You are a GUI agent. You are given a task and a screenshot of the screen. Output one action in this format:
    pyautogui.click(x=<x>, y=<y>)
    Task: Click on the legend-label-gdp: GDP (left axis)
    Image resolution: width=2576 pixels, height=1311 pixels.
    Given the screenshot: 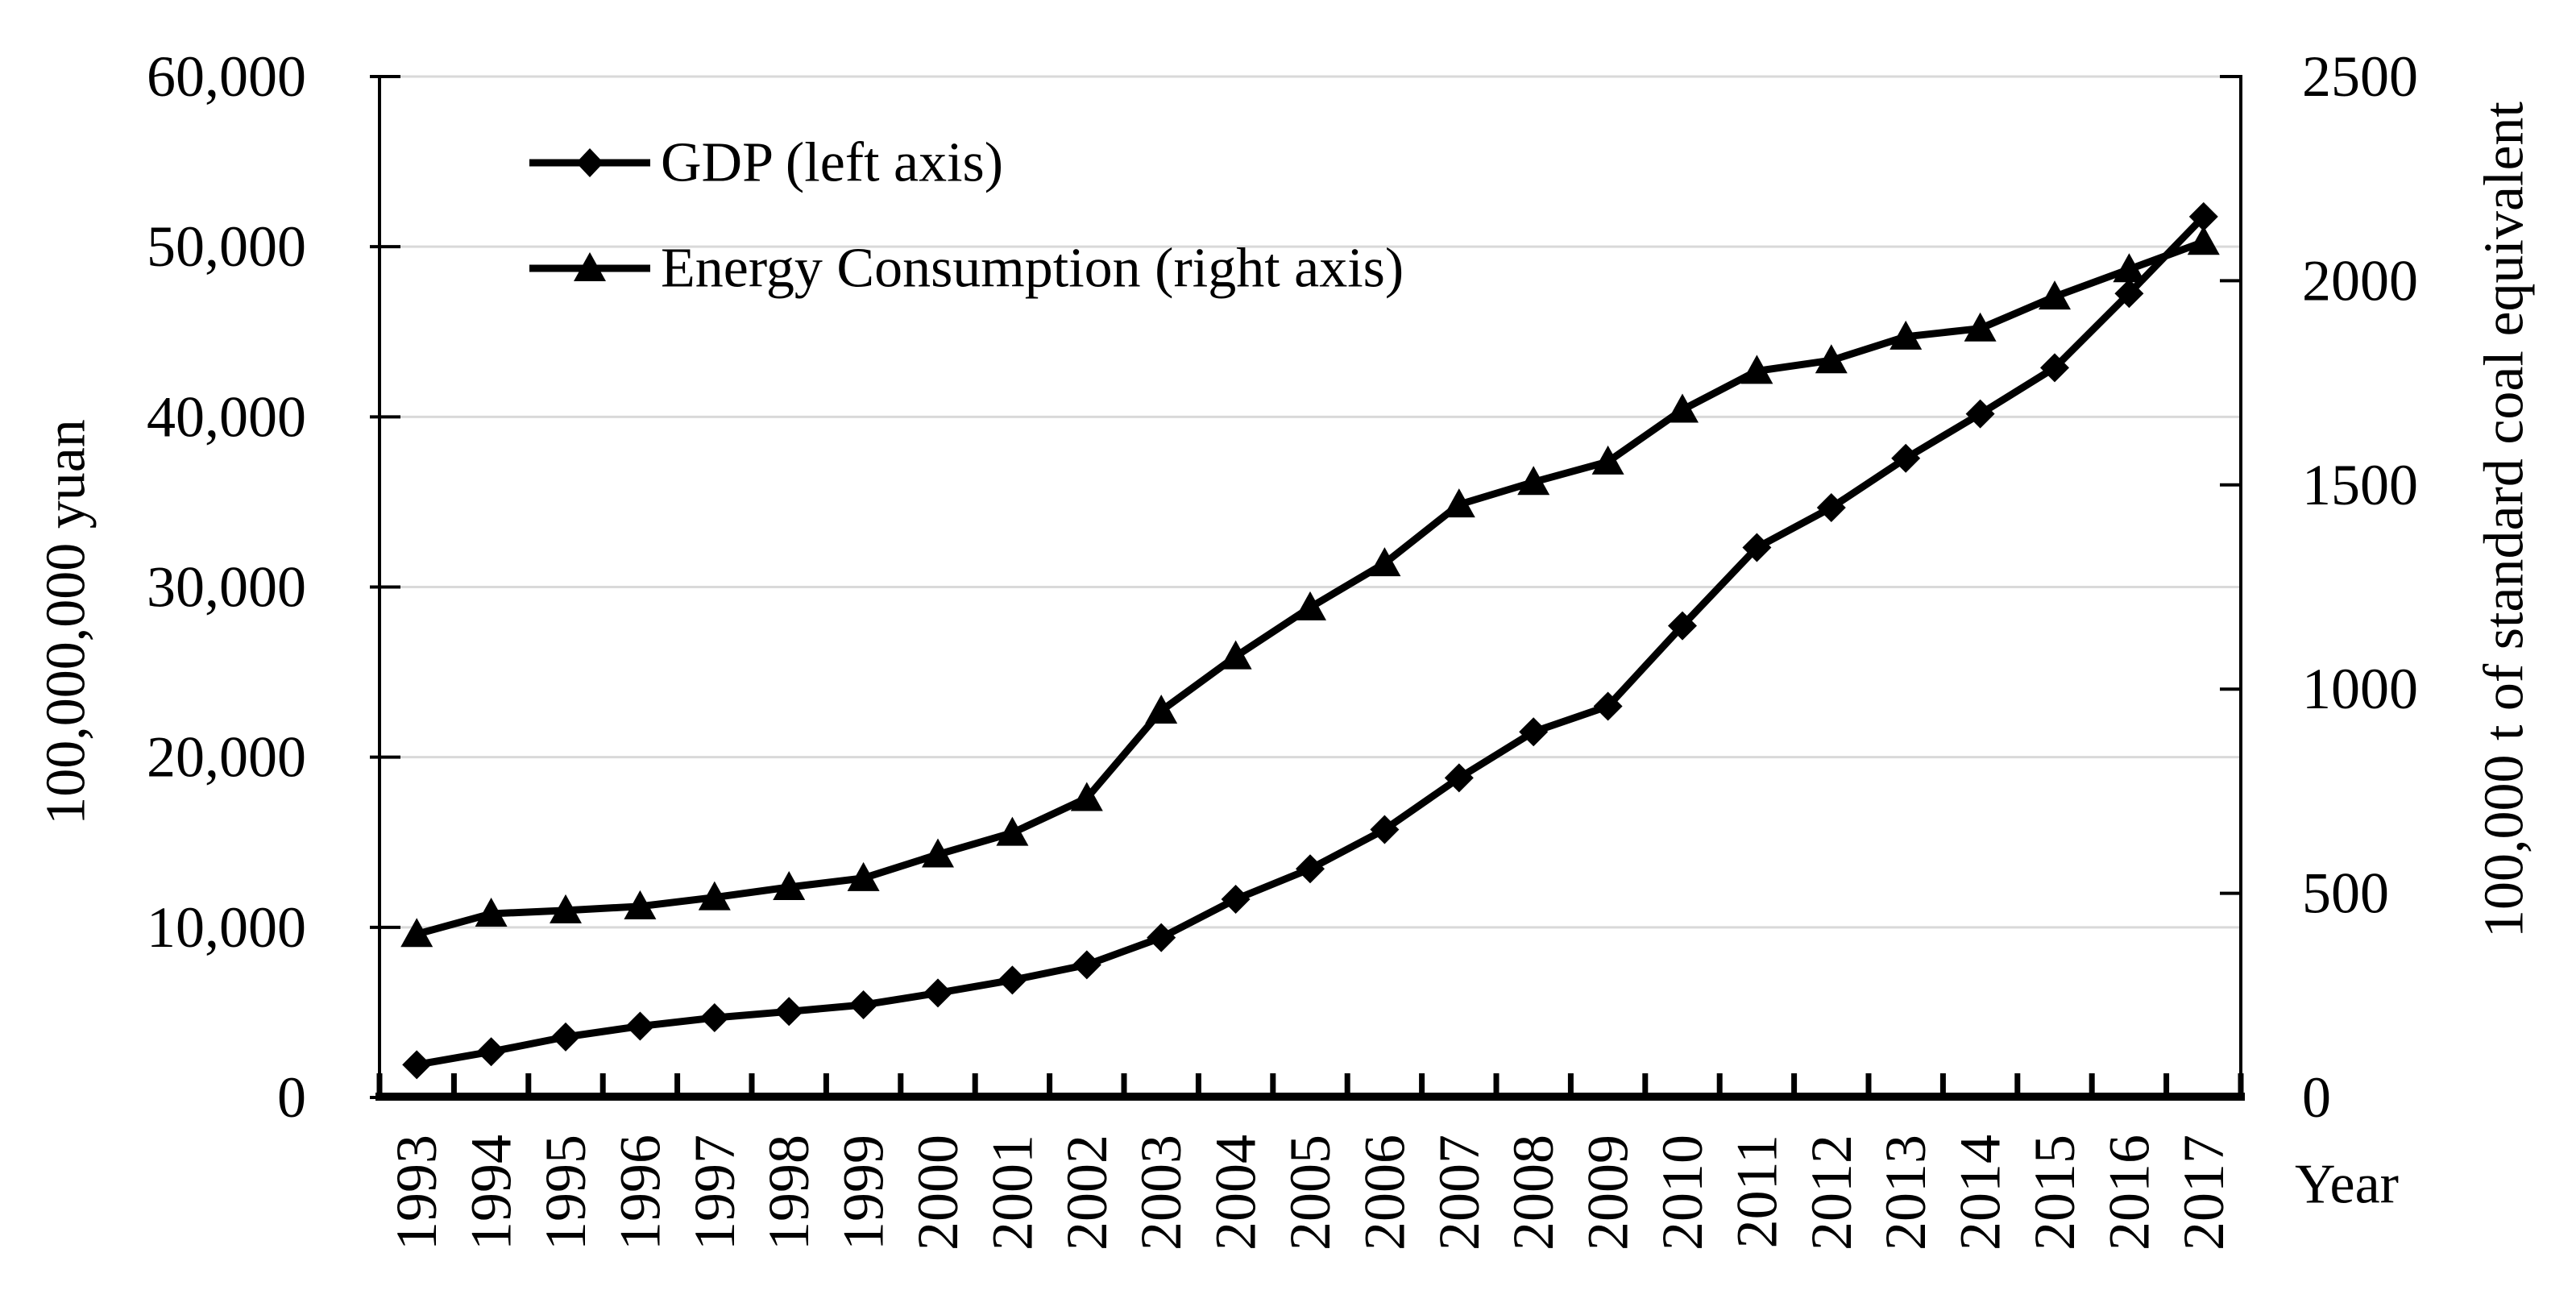 What is the action you would take?
    pyautogui.click(x=832, y=163)
    